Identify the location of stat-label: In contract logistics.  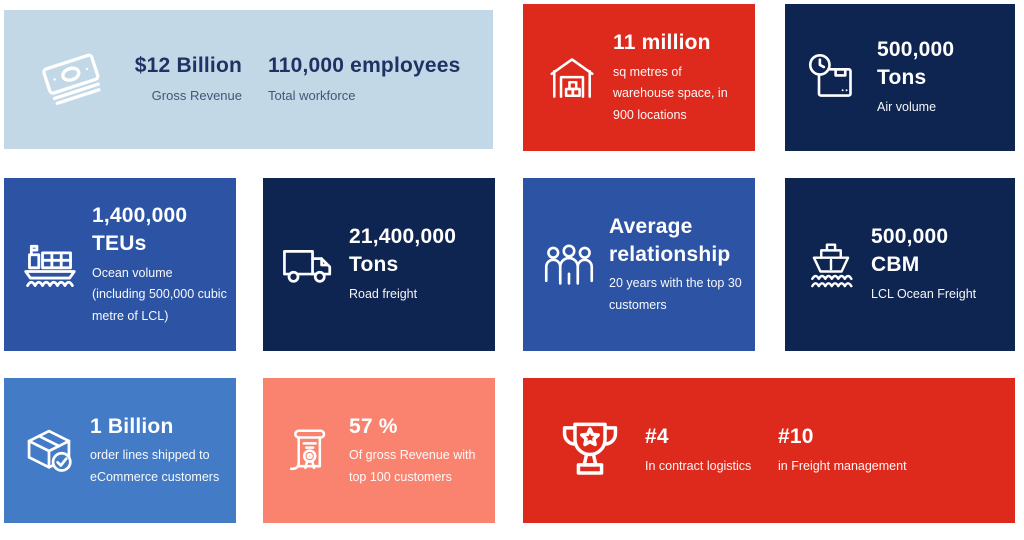
(698, 466).